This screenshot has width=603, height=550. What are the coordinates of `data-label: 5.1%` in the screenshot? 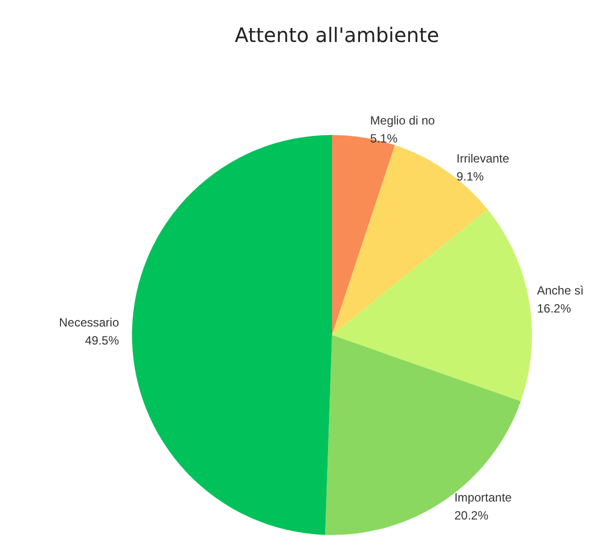 It's located at (384, 139).